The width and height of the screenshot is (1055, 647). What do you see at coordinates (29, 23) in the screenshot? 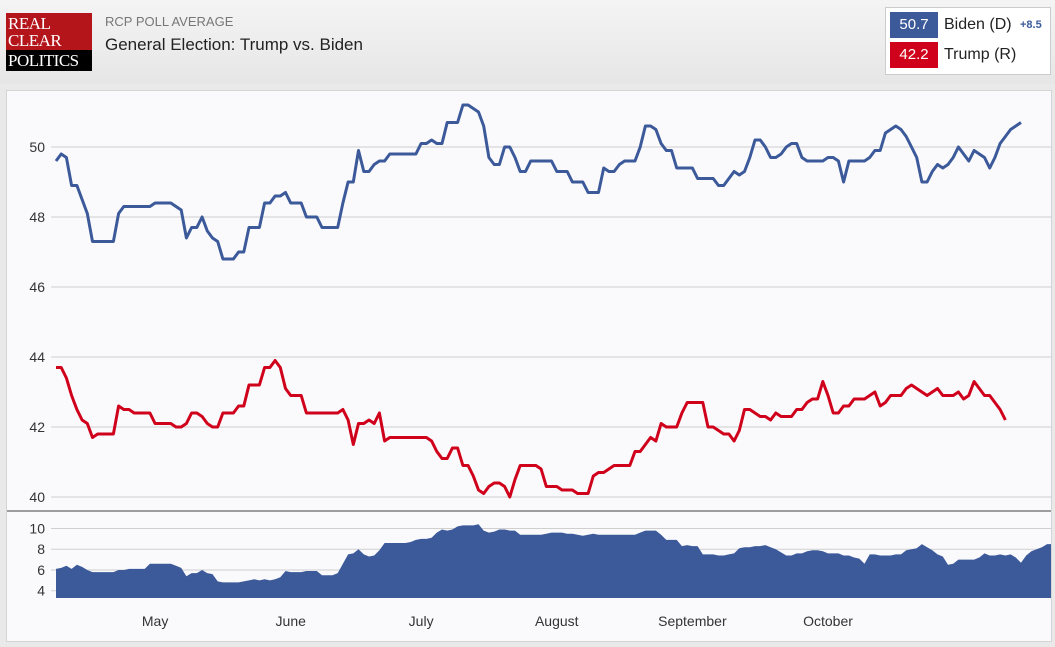
I see `logo-line-1: REAL` at bounding box center [29, 23].